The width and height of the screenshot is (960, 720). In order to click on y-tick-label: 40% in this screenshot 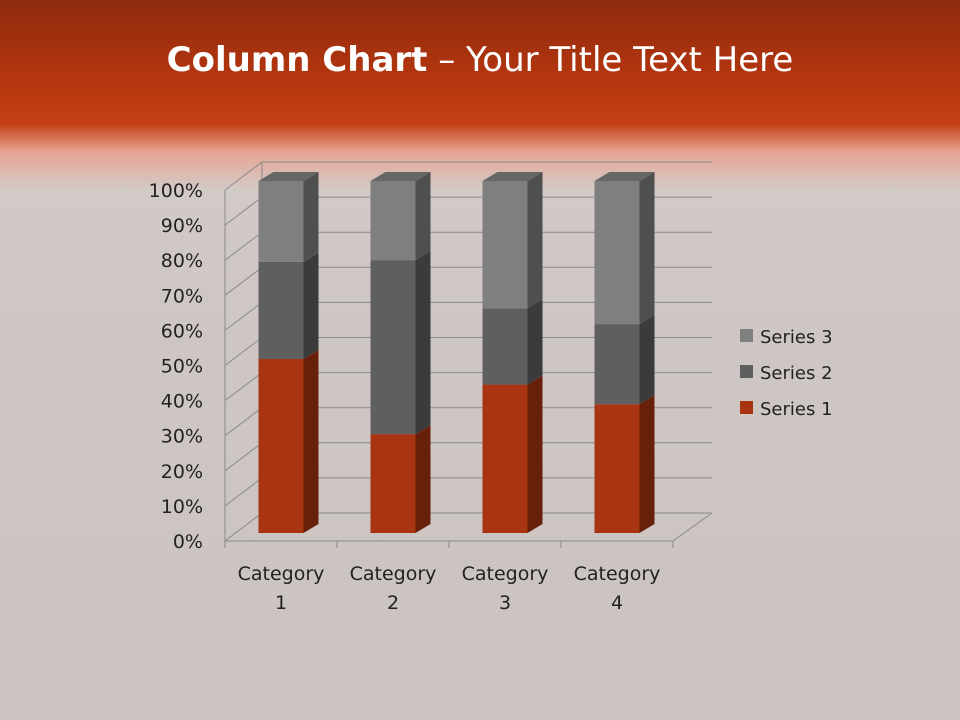, I will do `click(182, 402)`.